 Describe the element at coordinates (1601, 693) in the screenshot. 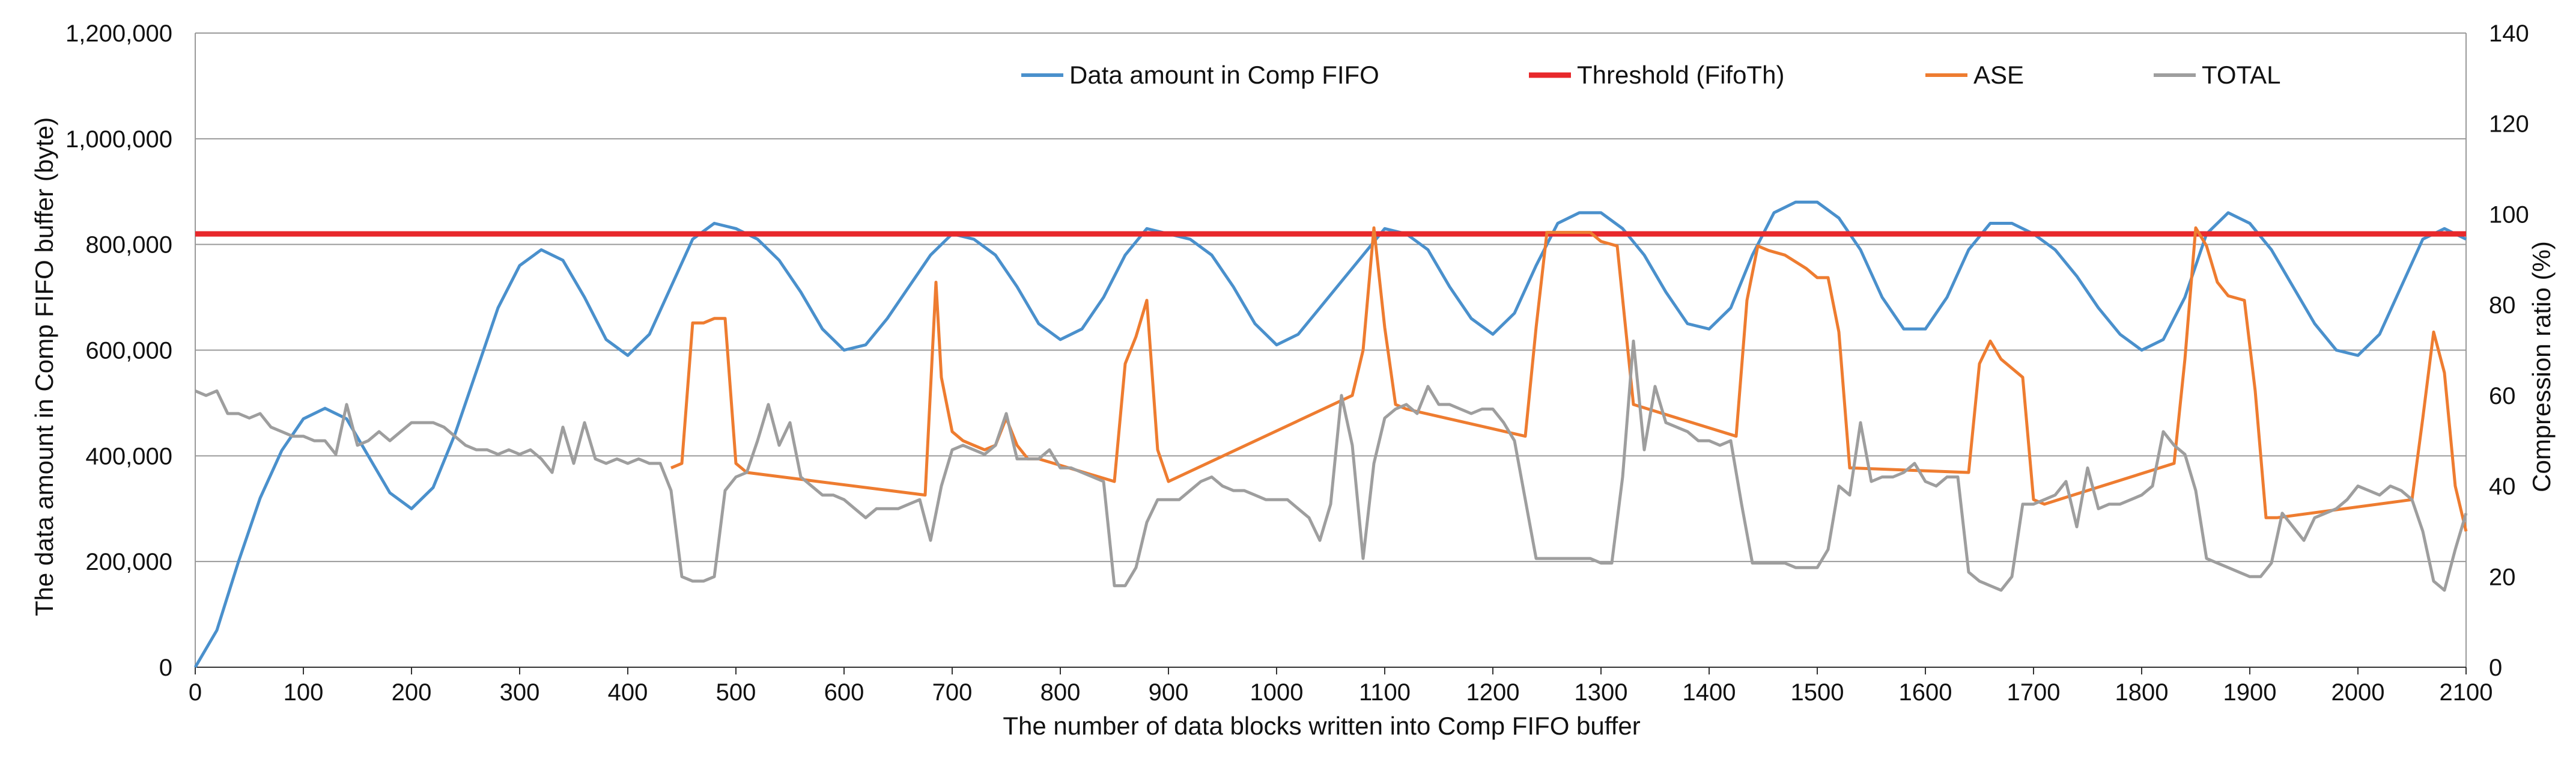

I see `x-tick-label: 1300` at that location.